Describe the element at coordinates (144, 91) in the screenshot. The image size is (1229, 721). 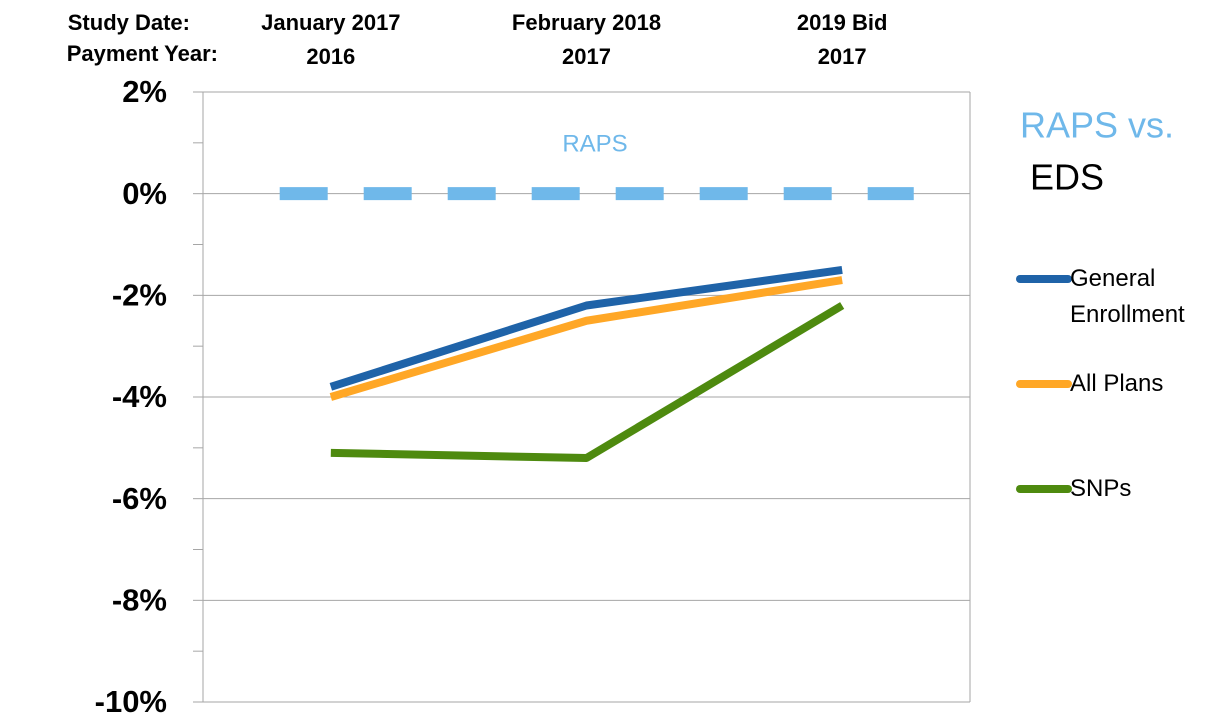
I see `y-tick-label: 2%` at that location.